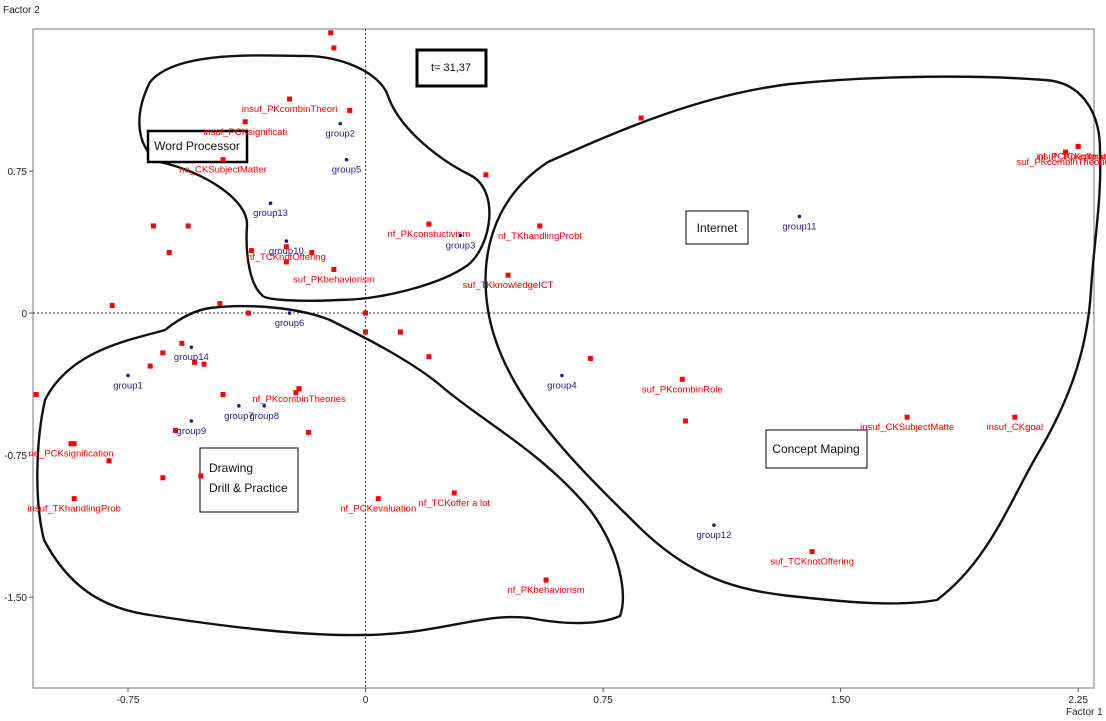  I want to click on modality-label: nf_TKhandlingProbl, so click(539, 236).